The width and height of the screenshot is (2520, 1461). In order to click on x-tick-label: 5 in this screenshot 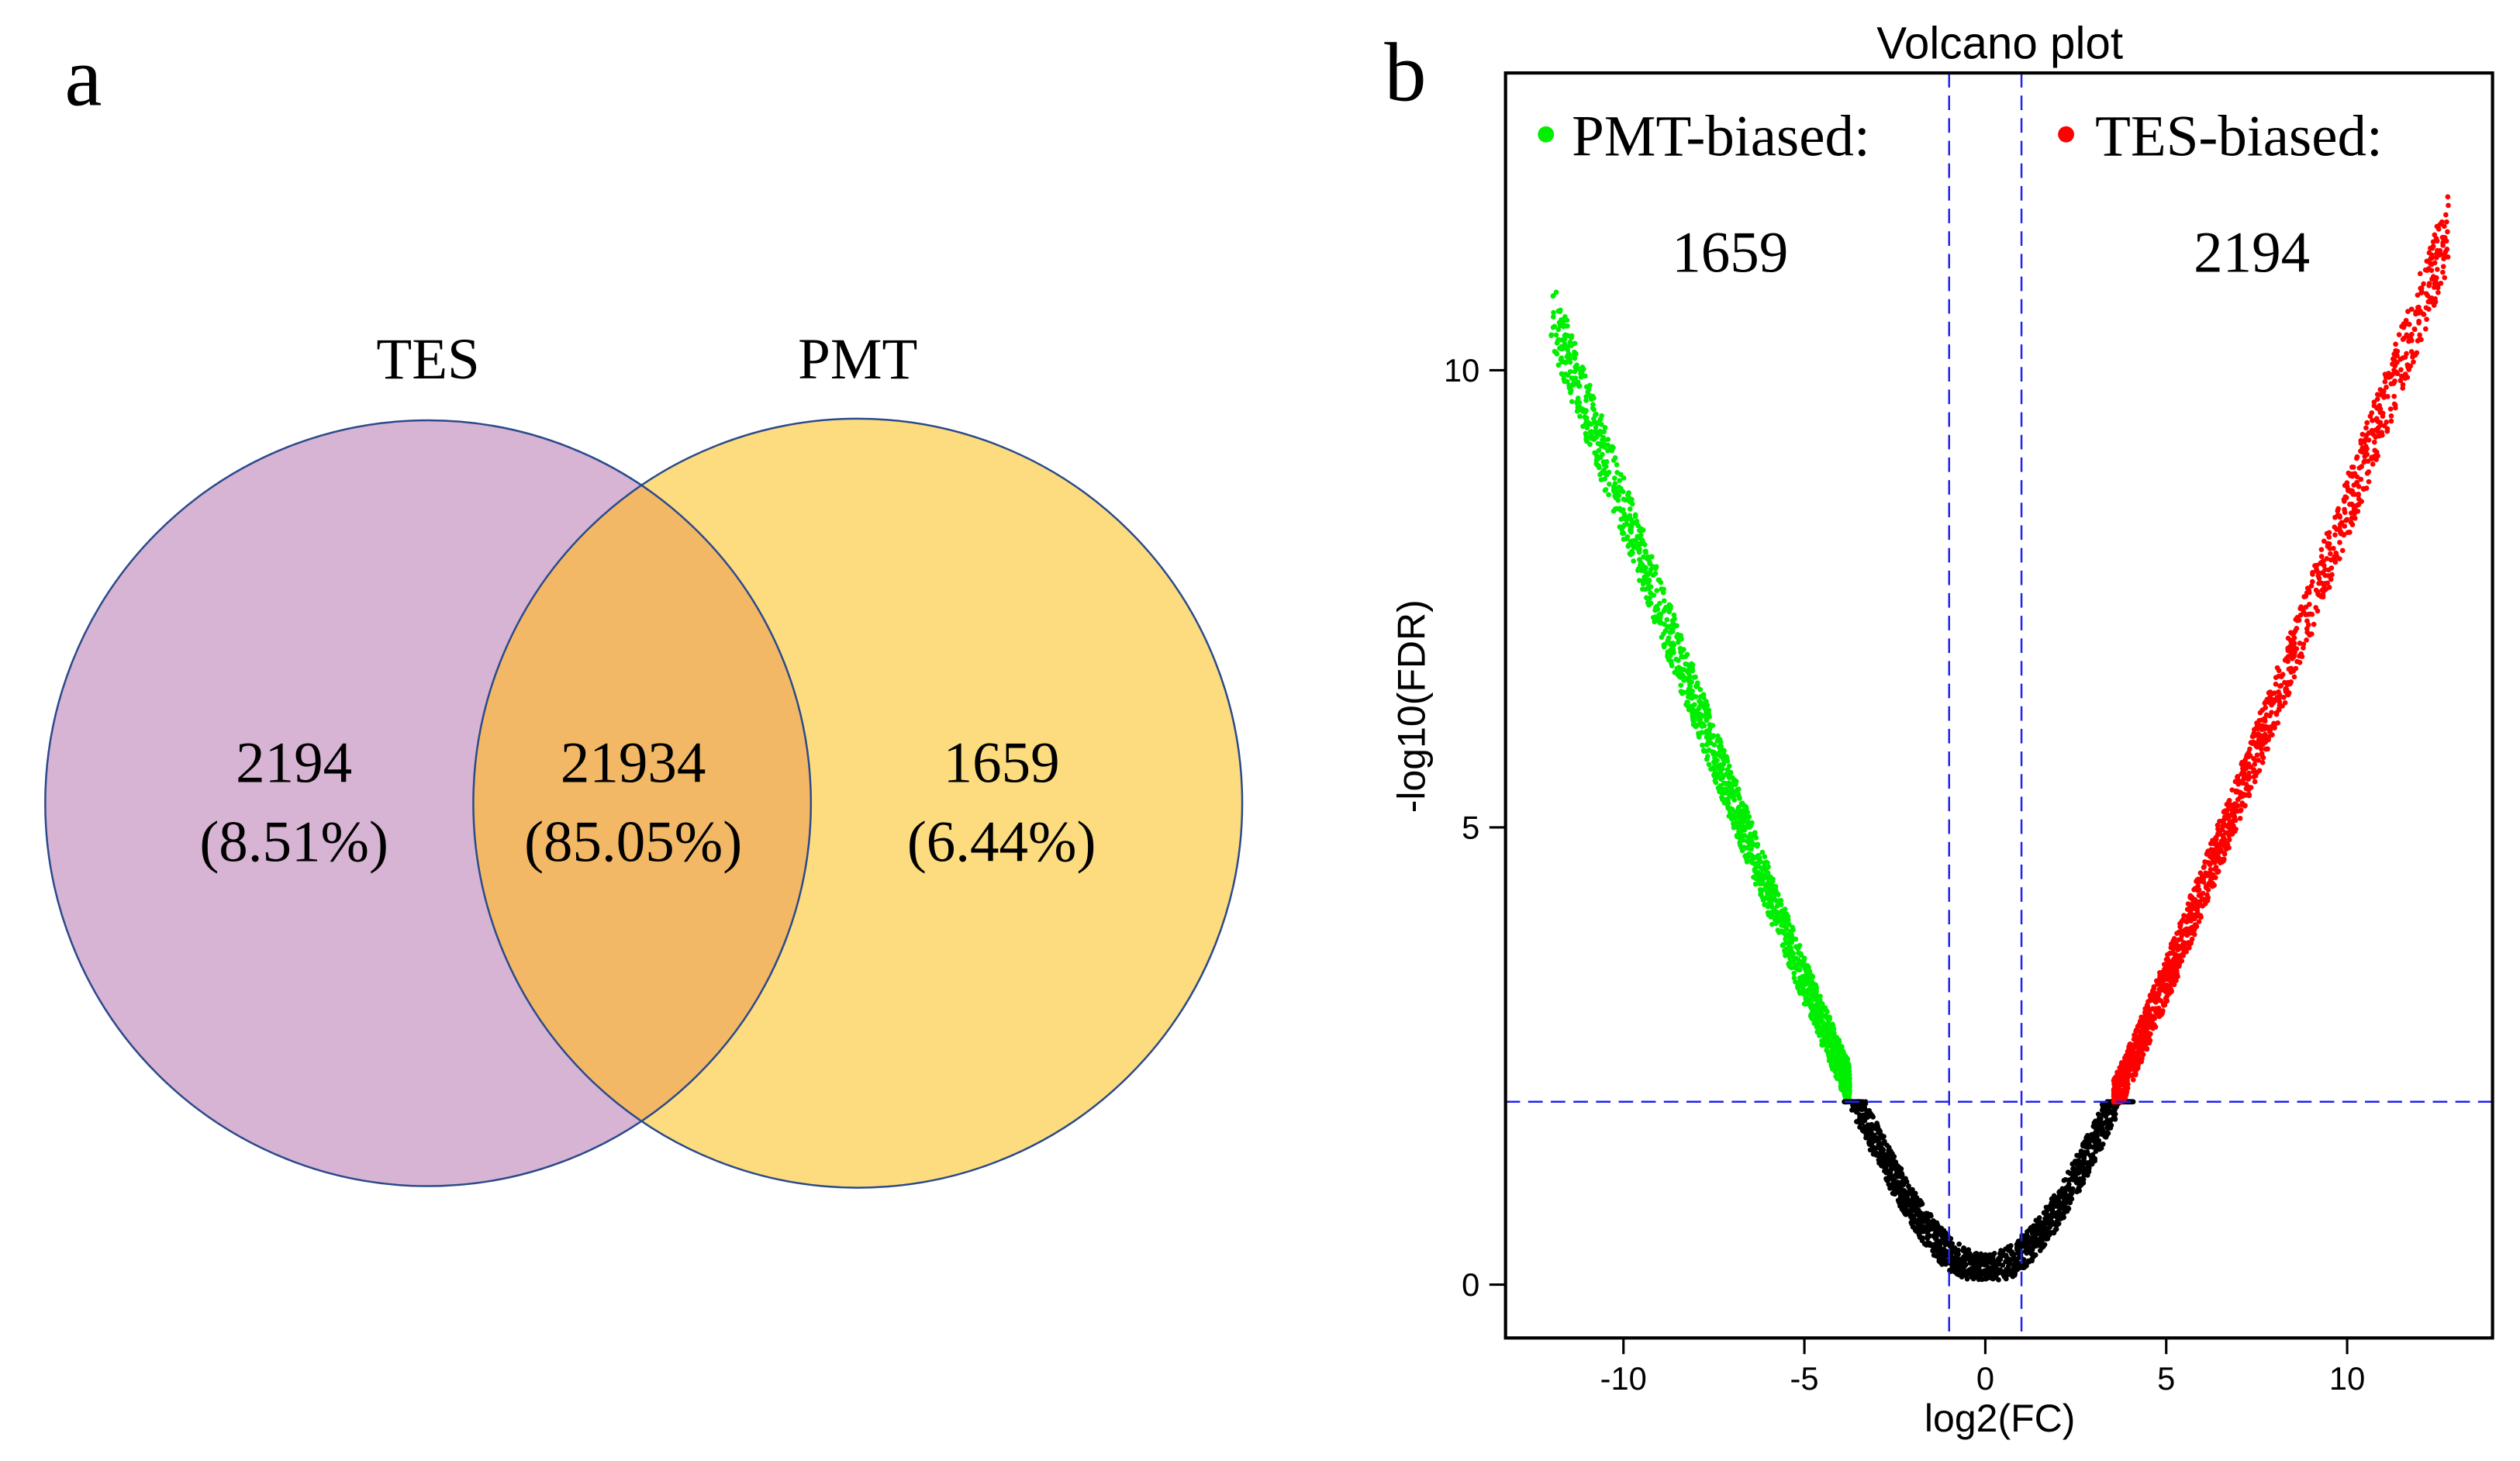, I will do `click(2166, 1378)`.